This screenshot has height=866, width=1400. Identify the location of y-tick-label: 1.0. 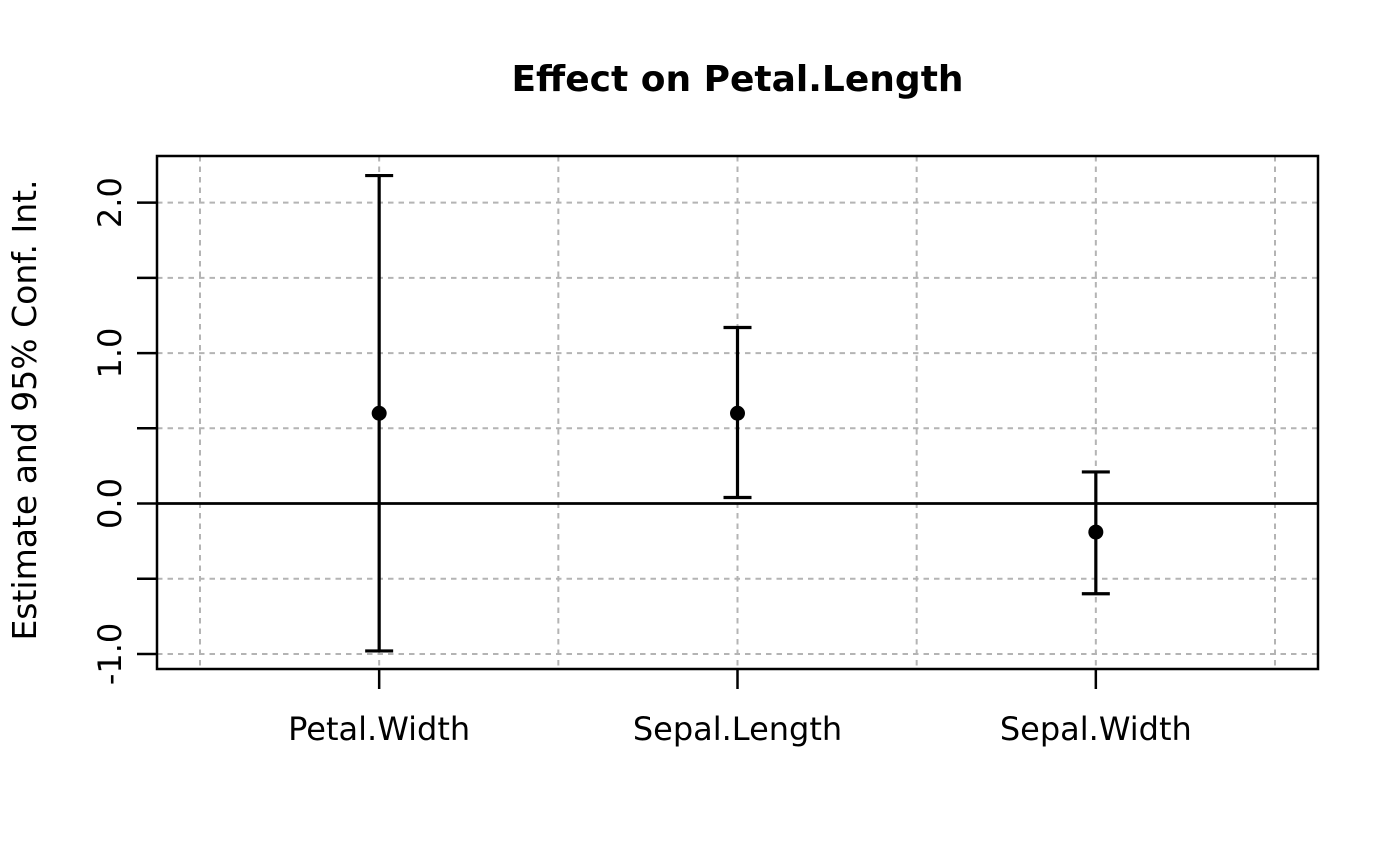
(110, 353).